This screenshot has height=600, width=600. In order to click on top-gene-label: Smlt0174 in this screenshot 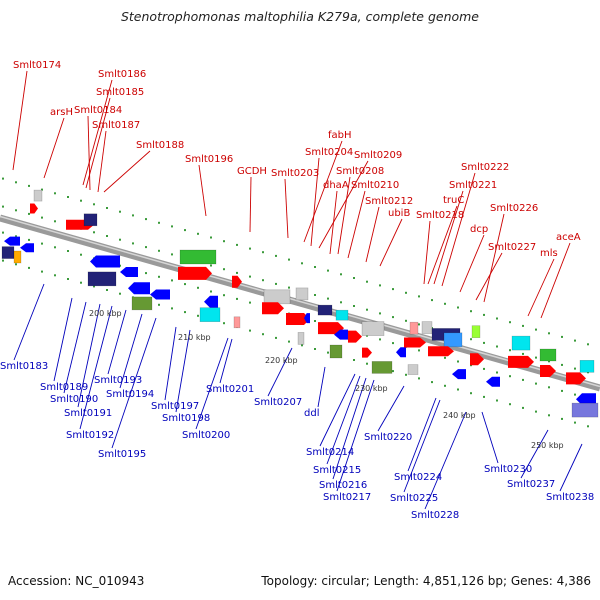, I will do `click(37, 65)`.